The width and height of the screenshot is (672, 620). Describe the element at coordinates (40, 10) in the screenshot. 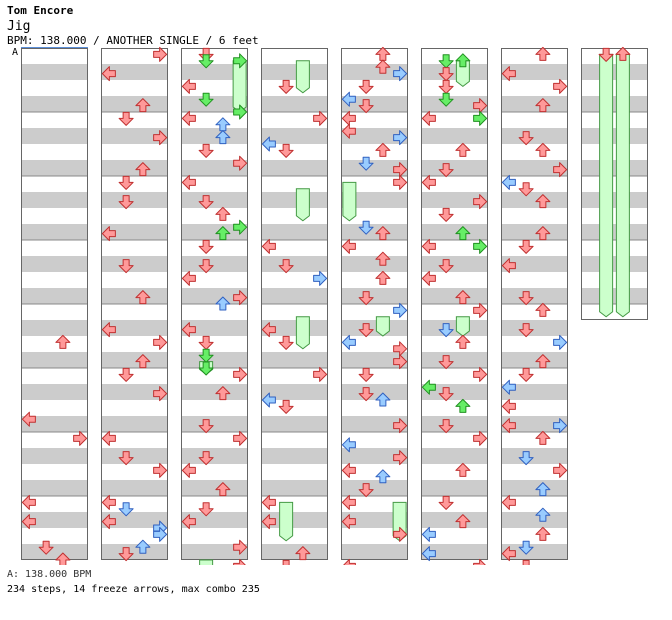

I see `artist-title: Tom Encore` at that location.